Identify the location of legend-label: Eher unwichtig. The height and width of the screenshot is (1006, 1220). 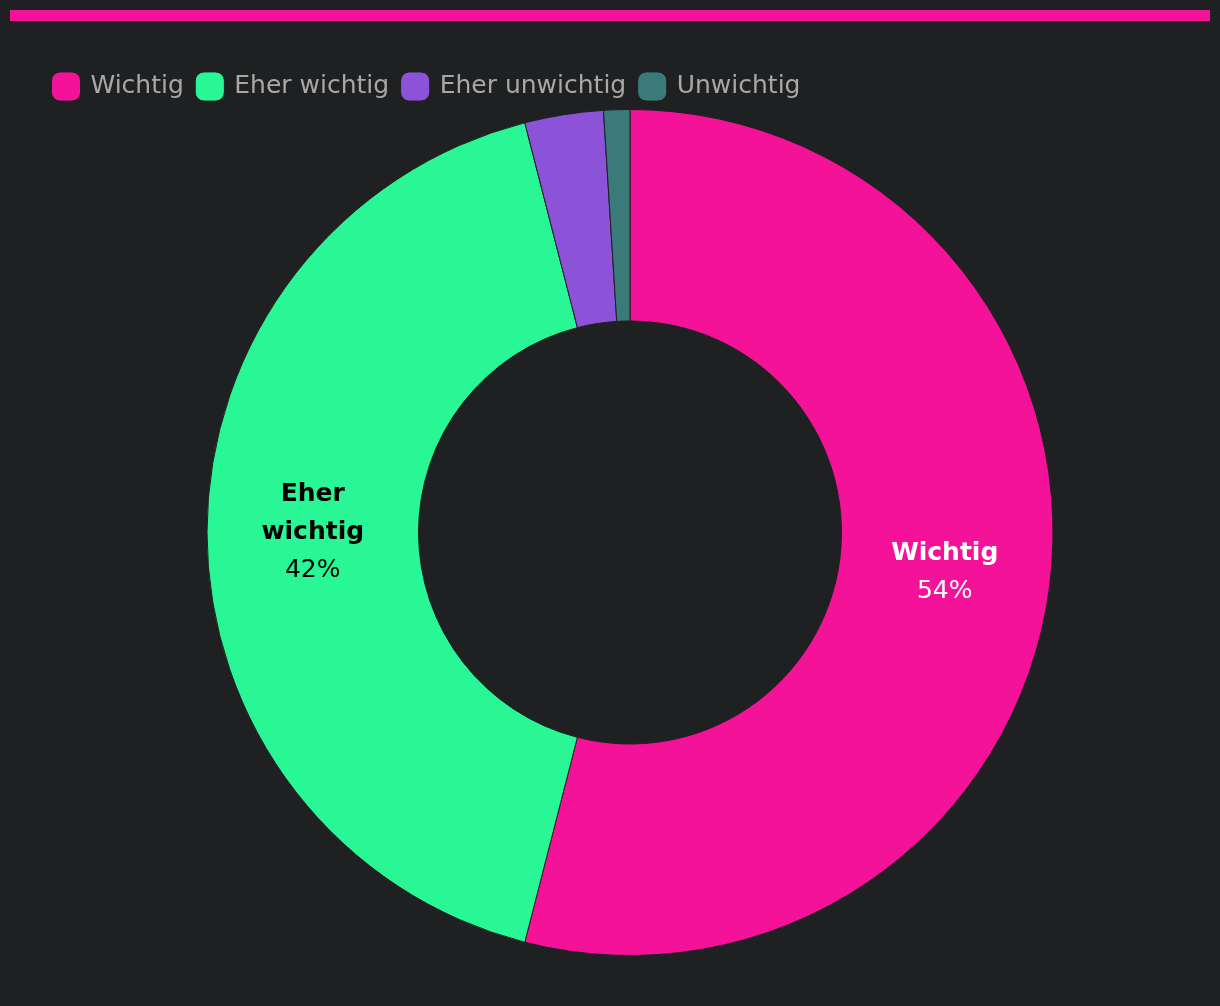
(533, 84).